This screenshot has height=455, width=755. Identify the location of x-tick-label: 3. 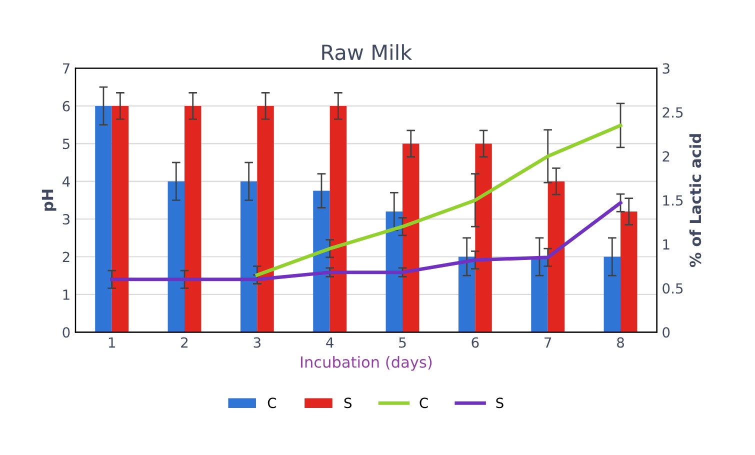
(257, 342).